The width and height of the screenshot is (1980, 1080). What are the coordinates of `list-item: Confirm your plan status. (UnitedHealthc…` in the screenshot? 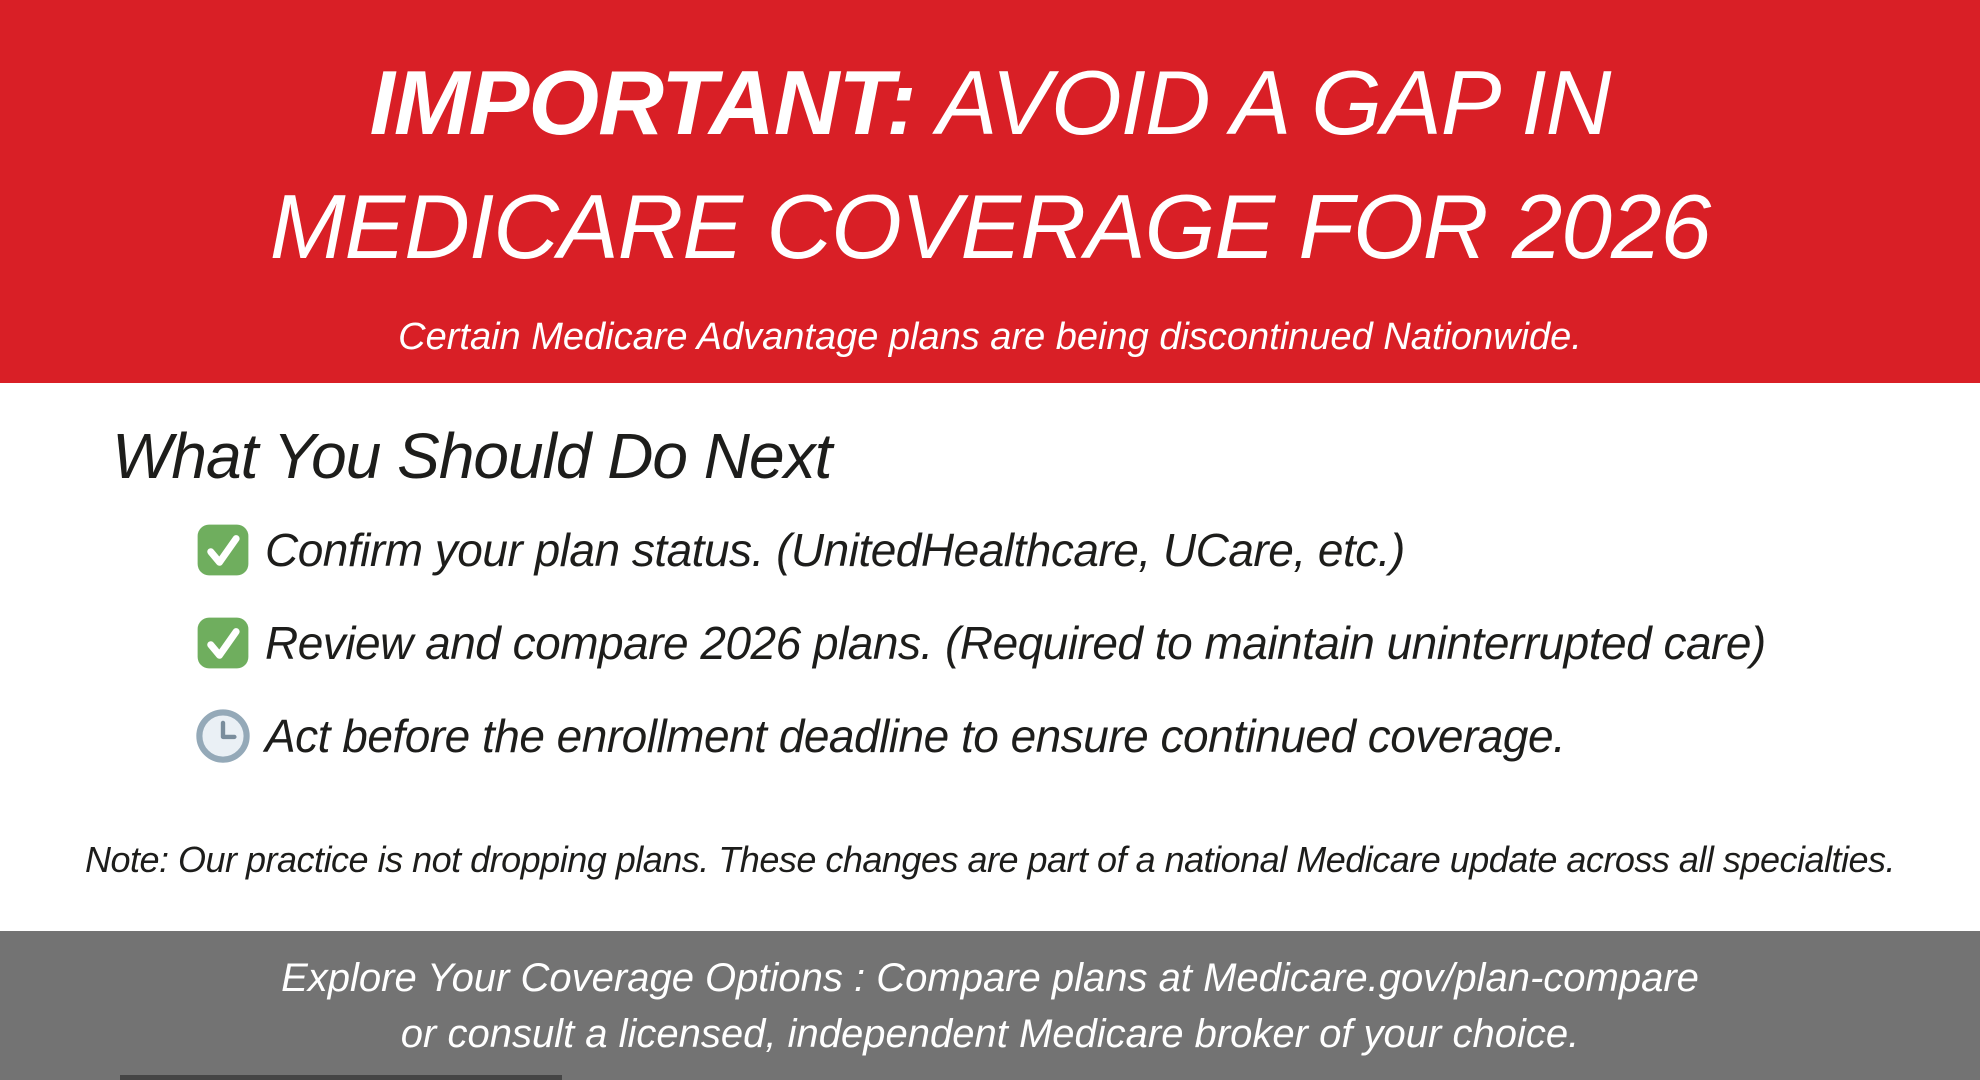 It's located at (980, 550).